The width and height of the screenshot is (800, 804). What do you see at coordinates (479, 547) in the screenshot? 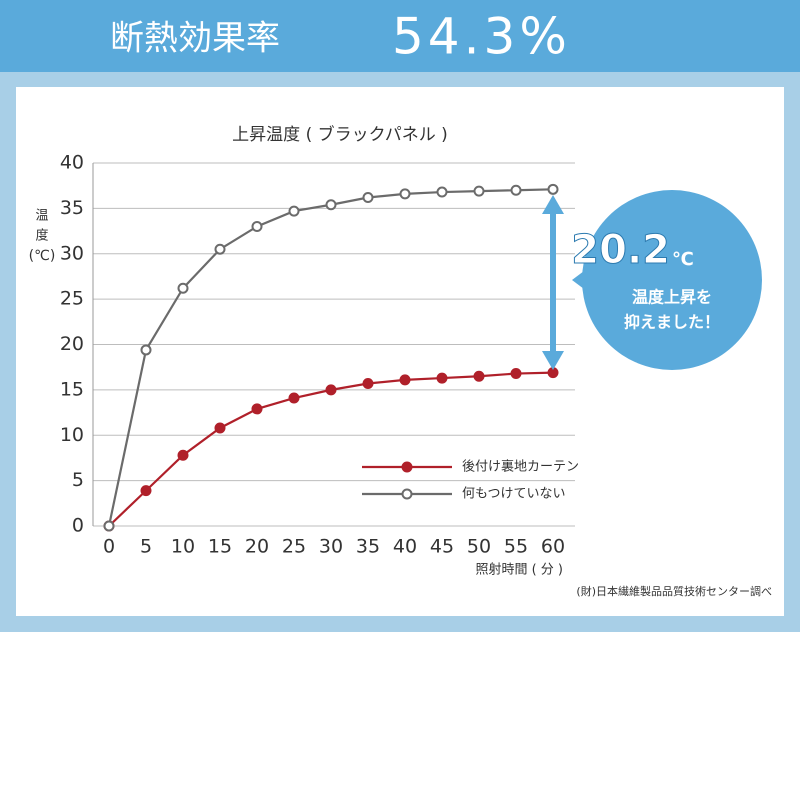
I see `x-tick-label: 50` at bounding box center [479, 547].